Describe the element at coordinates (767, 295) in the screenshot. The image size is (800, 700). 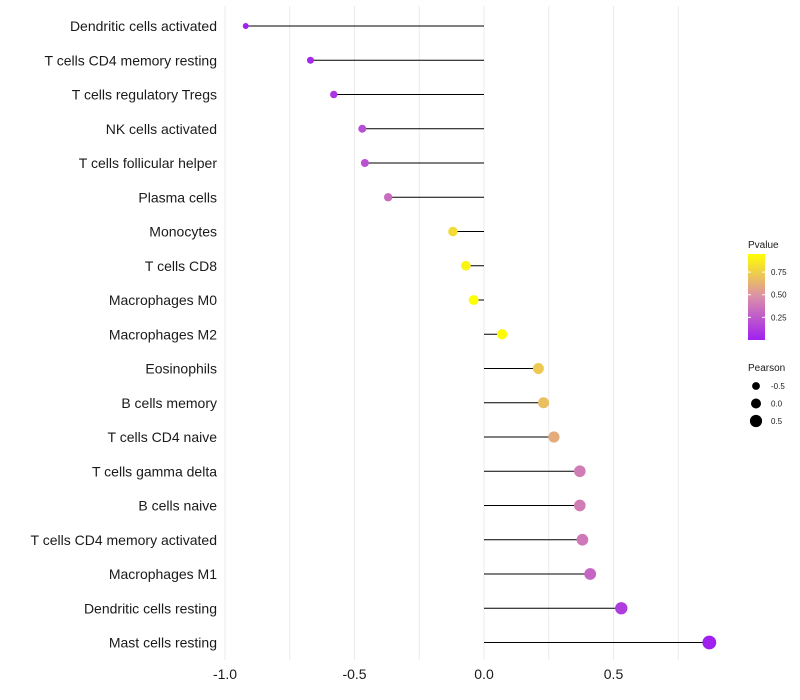
I see `color-legend-ticks: 0.75 0.50 0.25` at that location.